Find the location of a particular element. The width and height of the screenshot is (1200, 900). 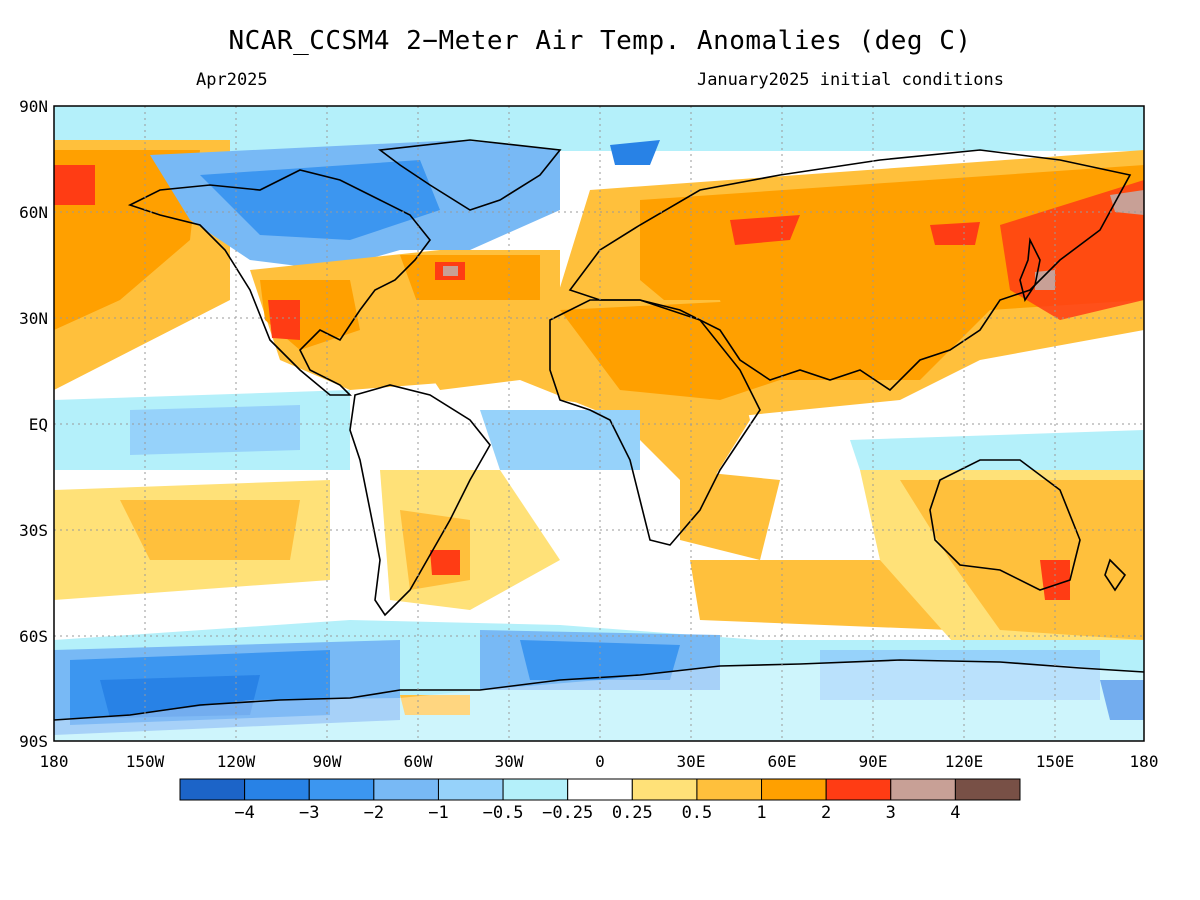

colorbar: −4 −3 −2 −1 −0.5 −0.25 0.25 0.5 1 2 3 4 is located at coordinates (600, 800).